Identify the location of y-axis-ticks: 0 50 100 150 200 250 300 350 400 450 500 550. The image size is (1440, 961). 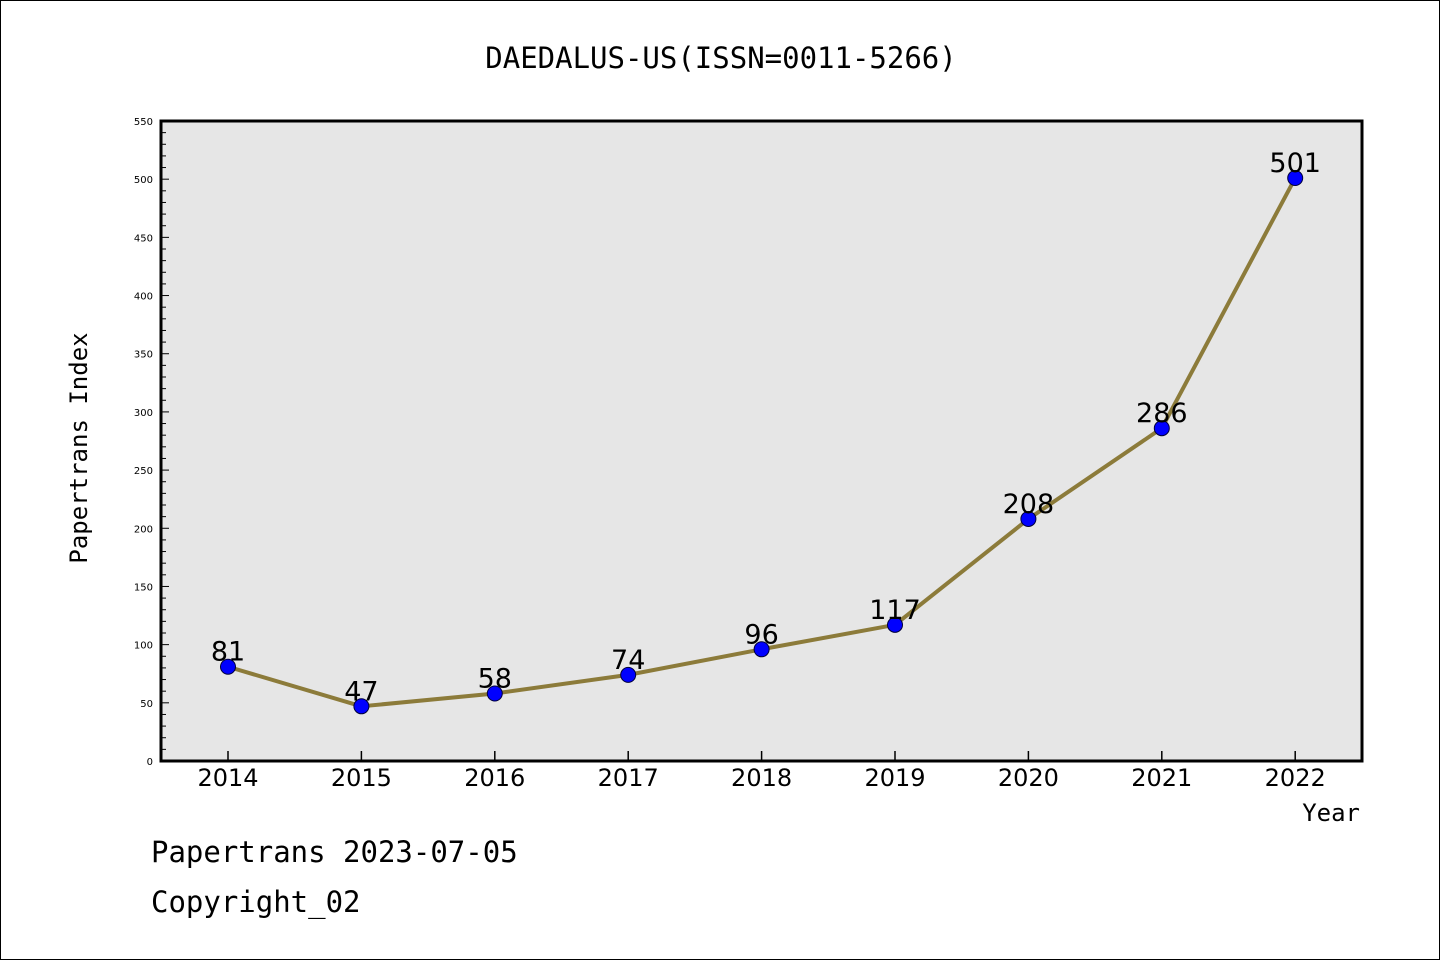
(151, 442).